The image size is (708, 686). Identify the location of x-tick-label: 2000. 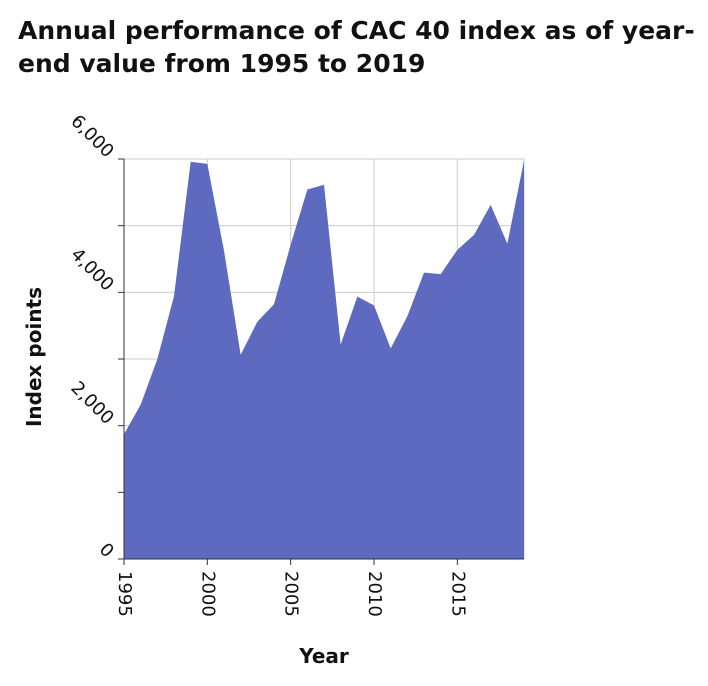
(207, 594).